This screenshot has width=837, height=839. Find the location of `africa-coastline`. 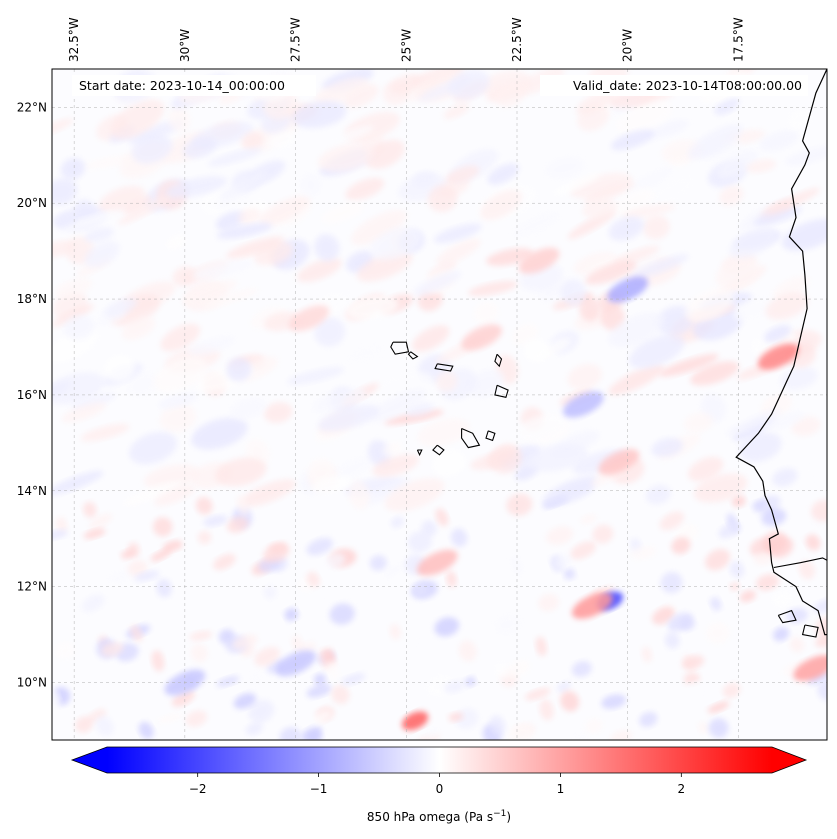

africa-coastline is located at coordinates (781, 352).